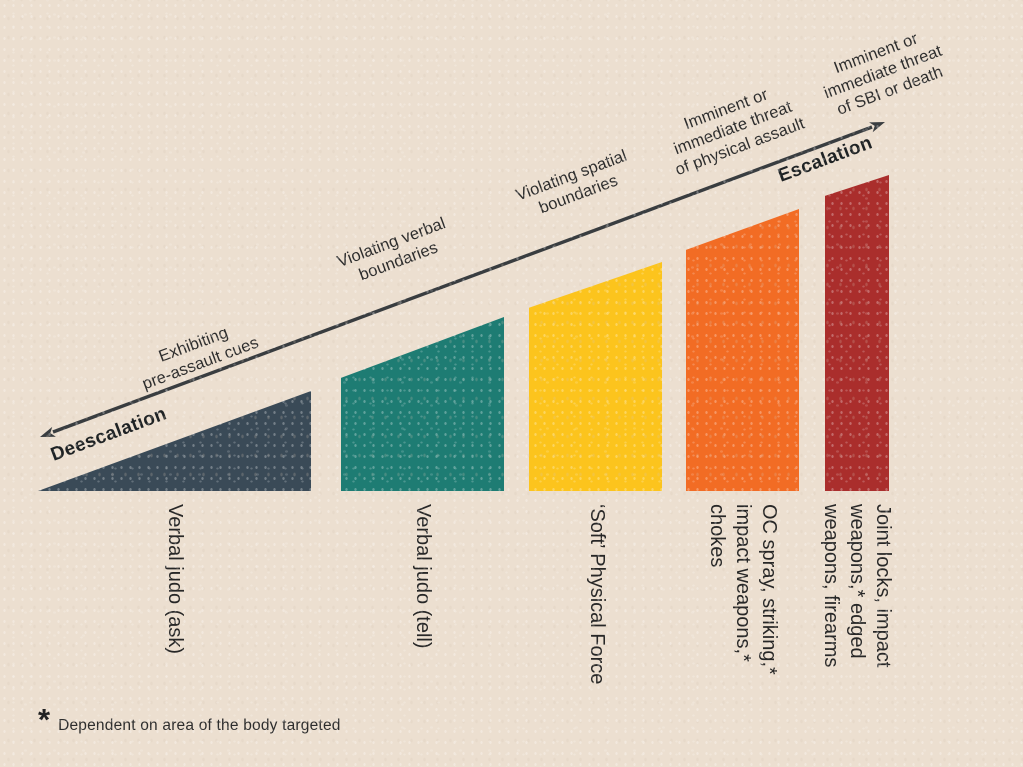 Image resolution: width=1023 pixels, height=767 pixels. I want to click on footnote-text: Dependent on area of the body targeted, so click(199, 725).